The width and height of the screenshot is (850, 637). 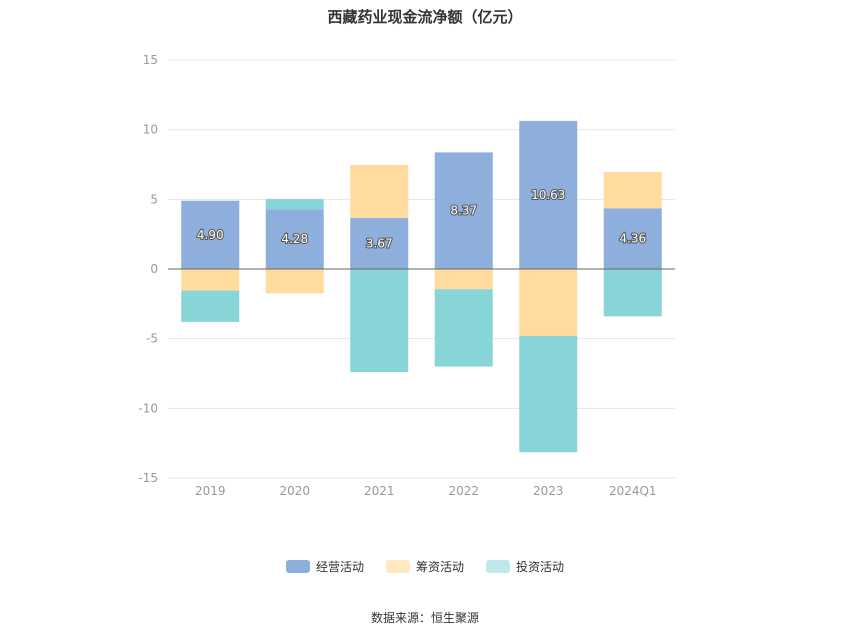 What do you see at coordinates (632, 190) in the screenshot?
I see `bar-1-2024Q1` at bounding box center [632, 190].